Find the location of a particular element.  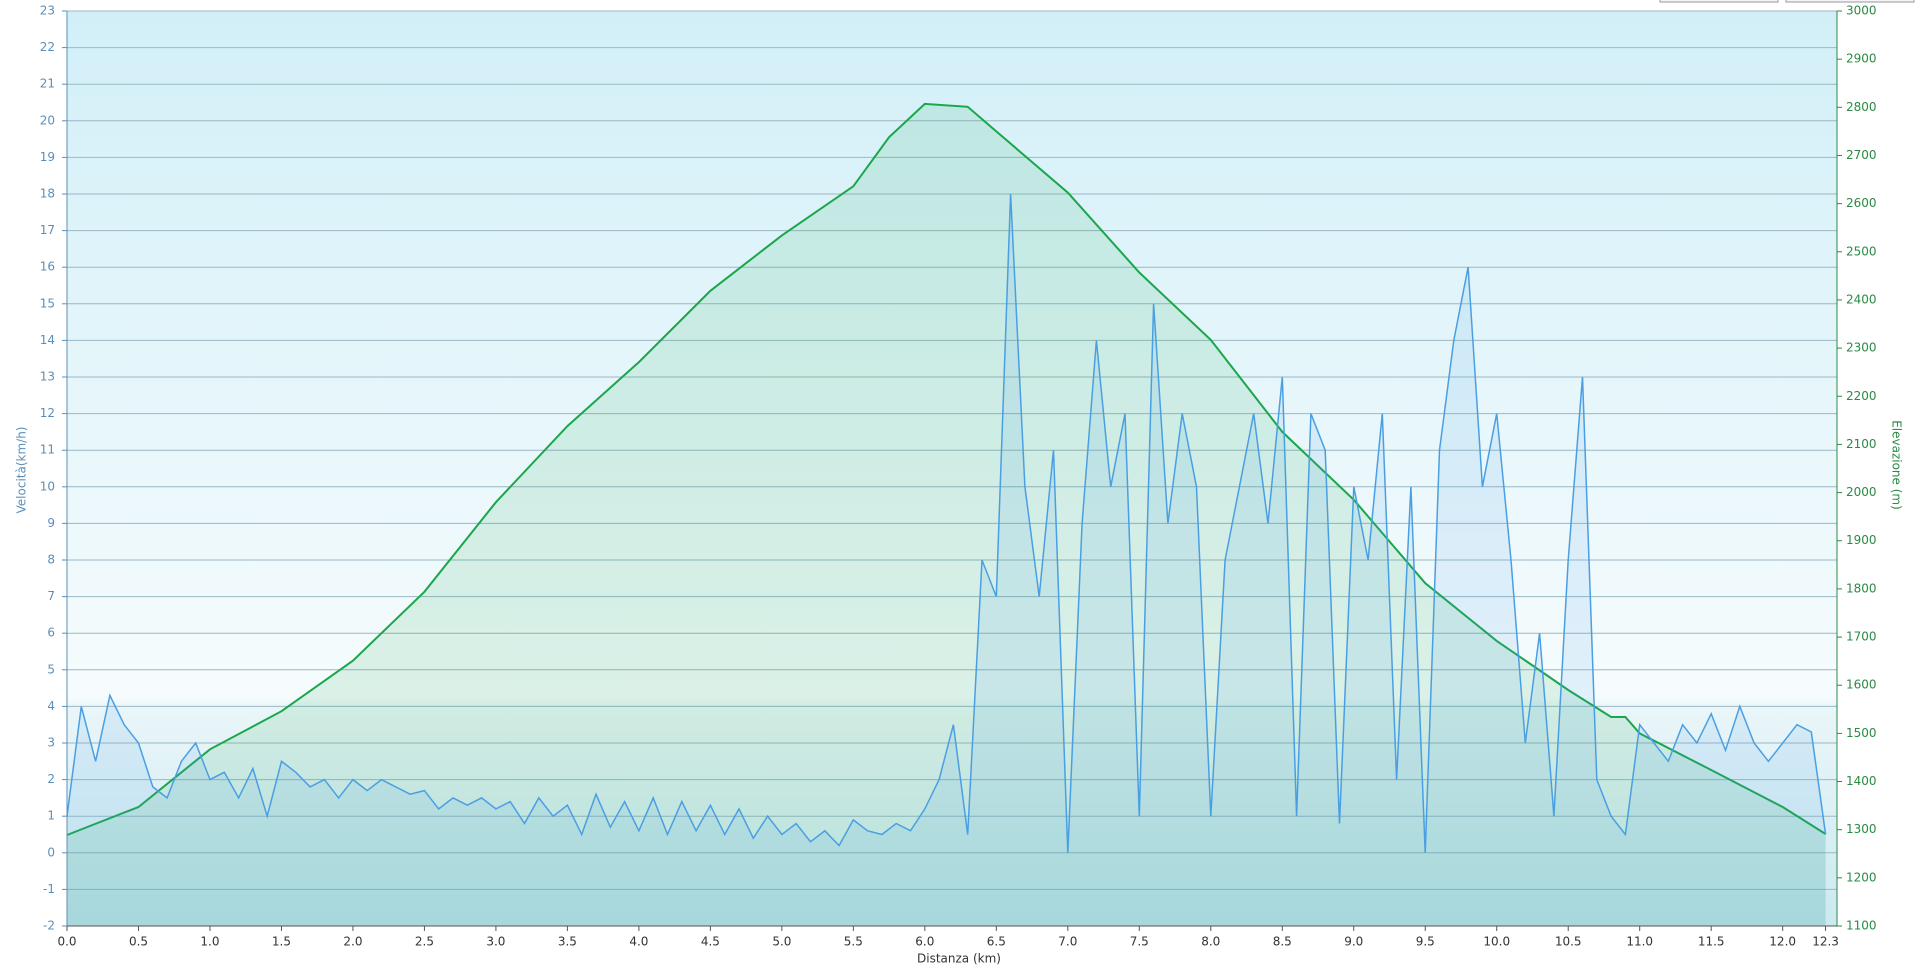

x-tick-label: 4.0 is located at coordinates (638, 942).